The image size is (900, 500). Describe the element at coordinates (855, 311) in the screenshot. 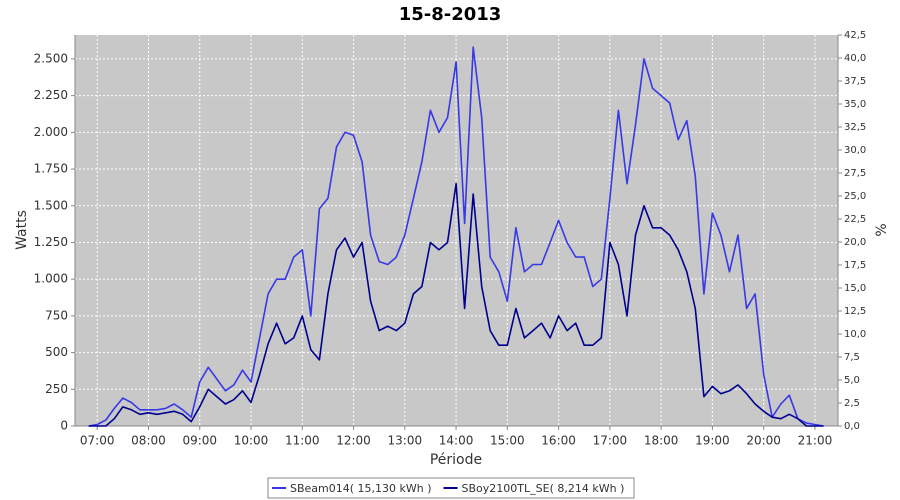

I see `y2-tick-label: 12,5` at that location.